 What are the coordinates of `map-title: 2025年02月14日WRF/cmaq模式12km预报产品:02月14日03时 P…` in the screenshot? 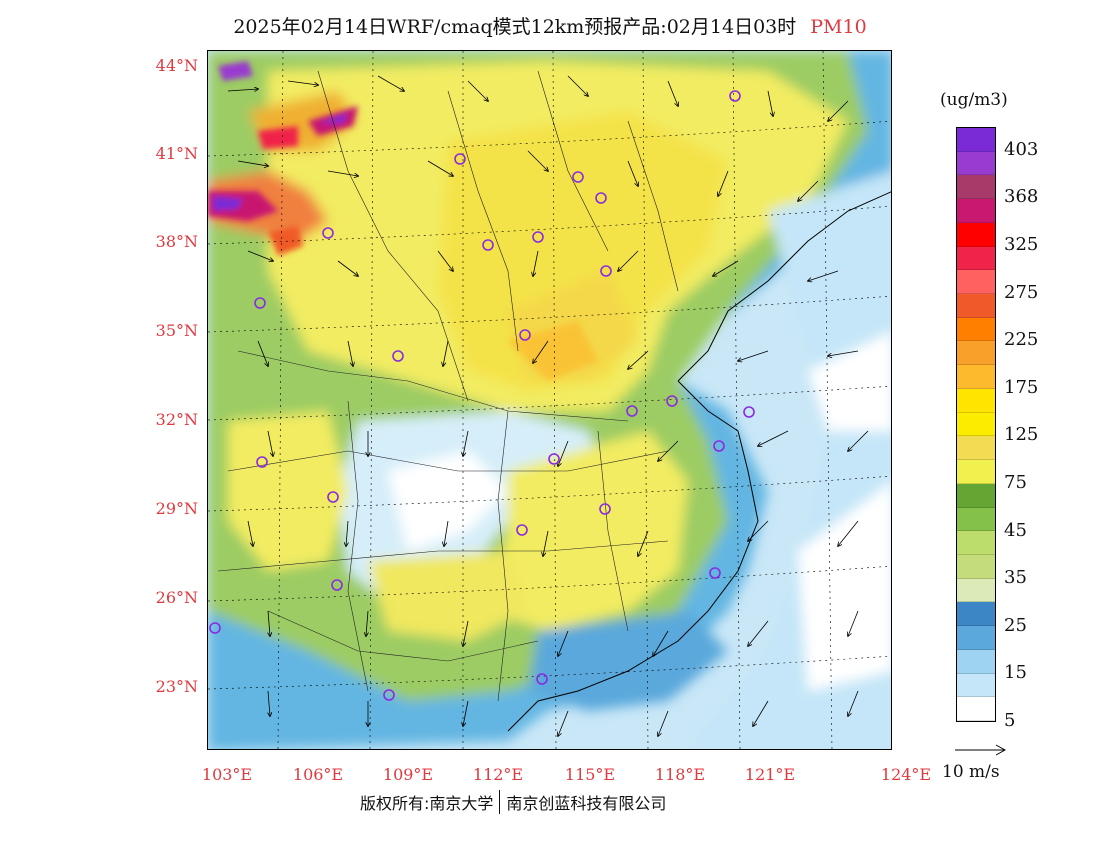 It's located at (550, 25).